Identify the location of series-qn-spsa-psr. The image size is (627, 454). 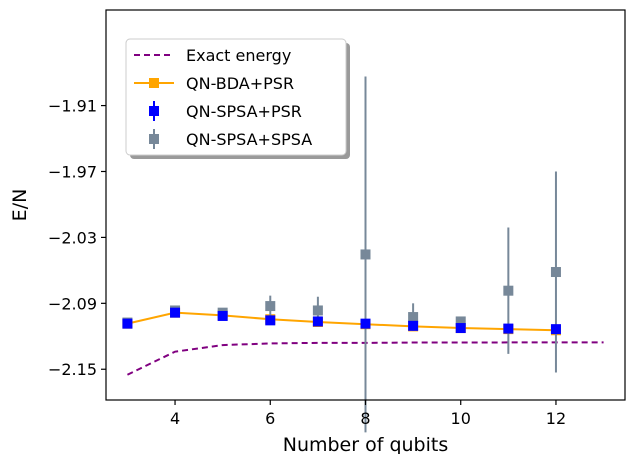
(341, 321).